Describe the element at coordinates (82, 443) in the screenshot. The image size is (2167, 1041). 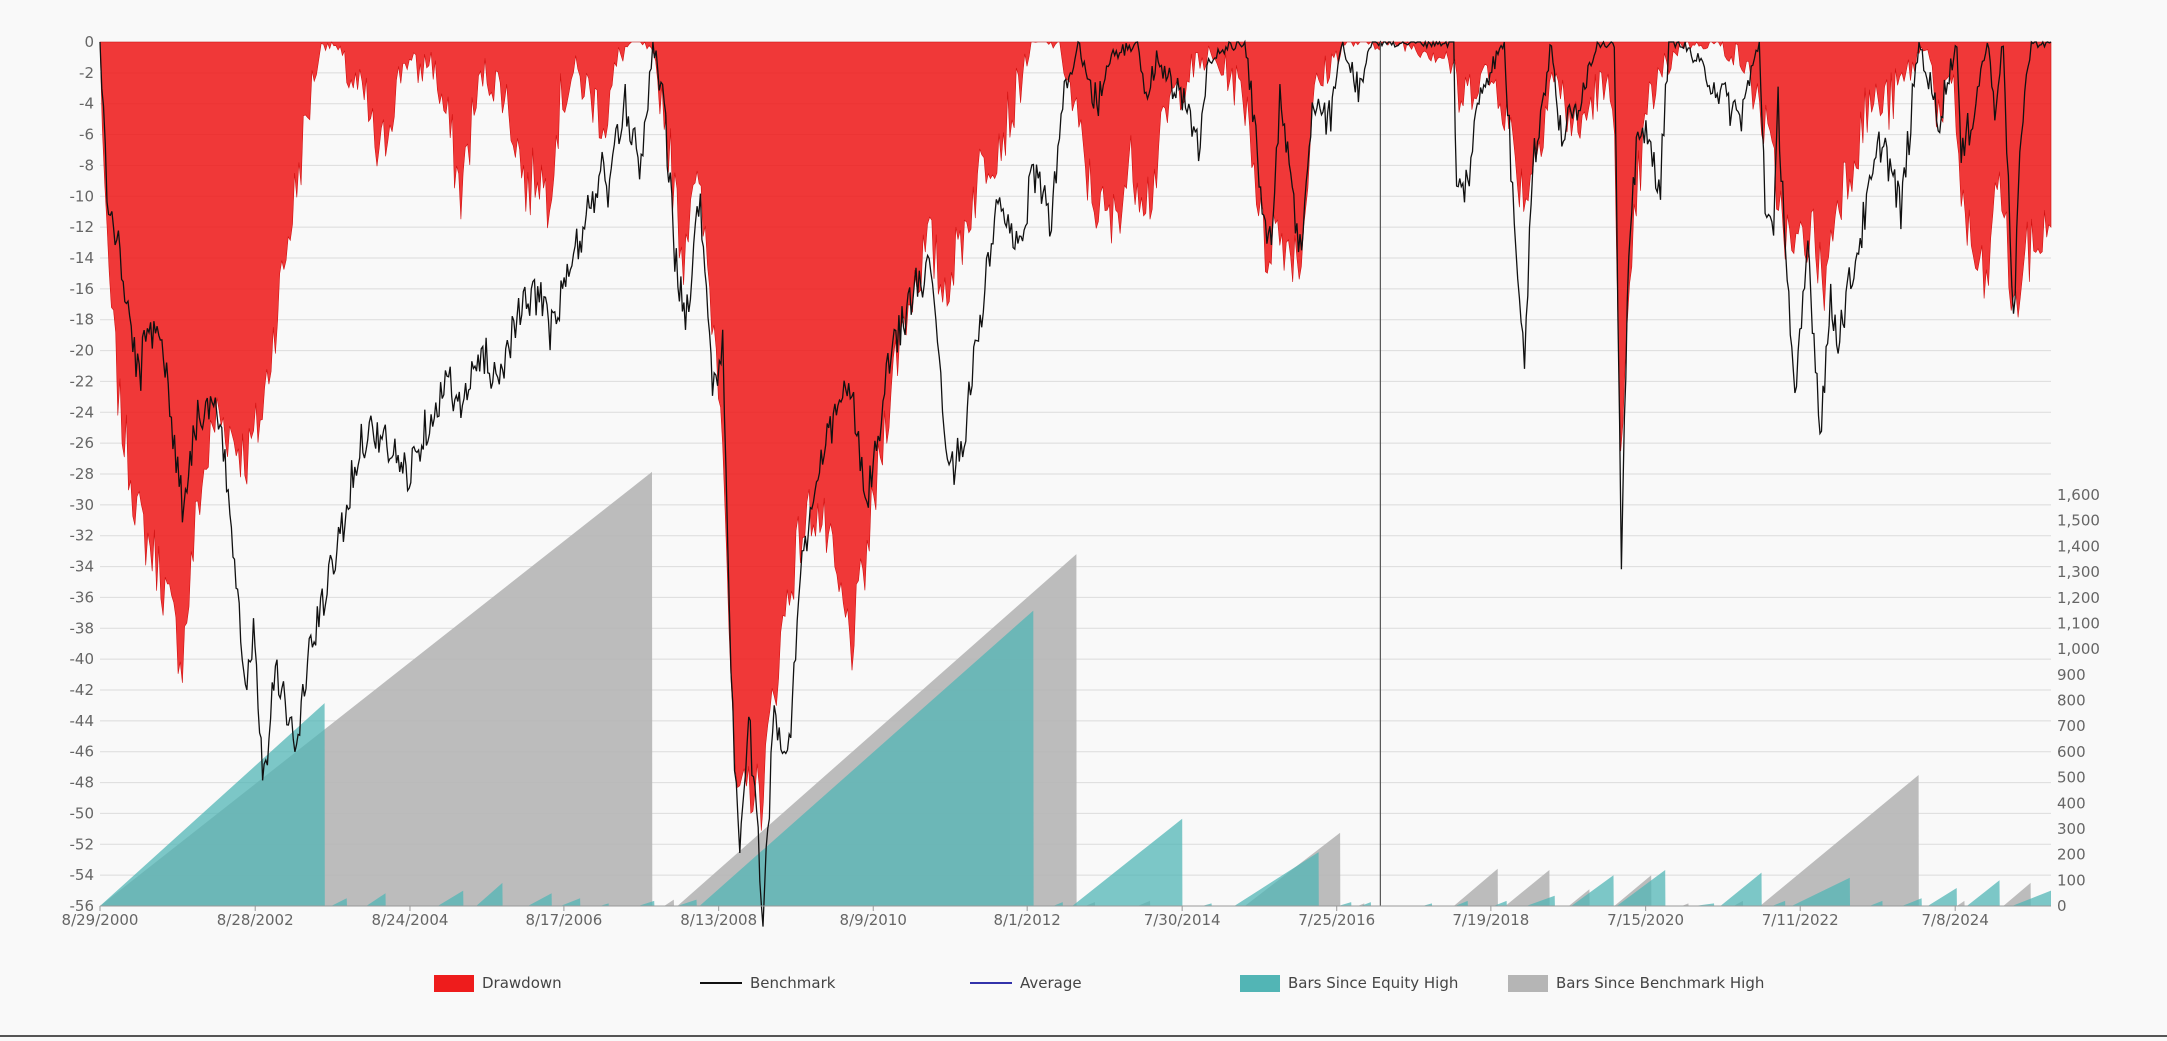
I see `left-tick-label: -26` at that location.